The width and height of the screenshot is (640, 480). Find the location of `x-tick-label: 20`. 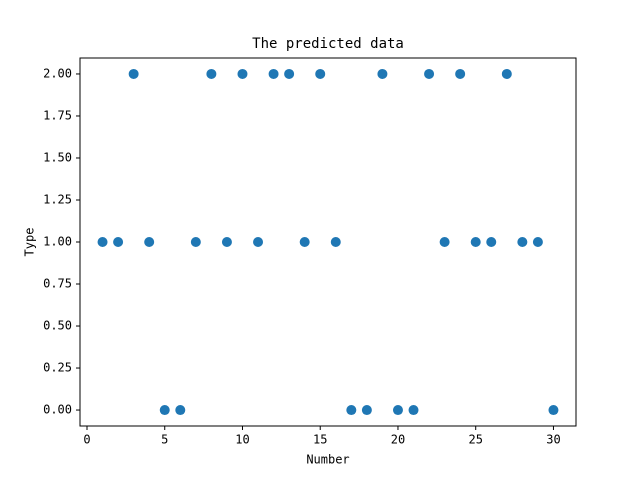

x-tick-label: 20 is located at coordinates (398, 440).